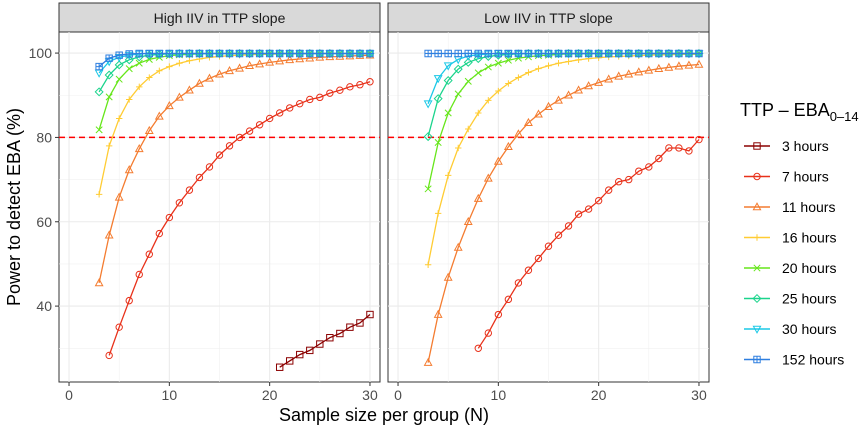  Describe the element at coordinates (548, 17) in the screenshot. I see `strip-background` at that location.